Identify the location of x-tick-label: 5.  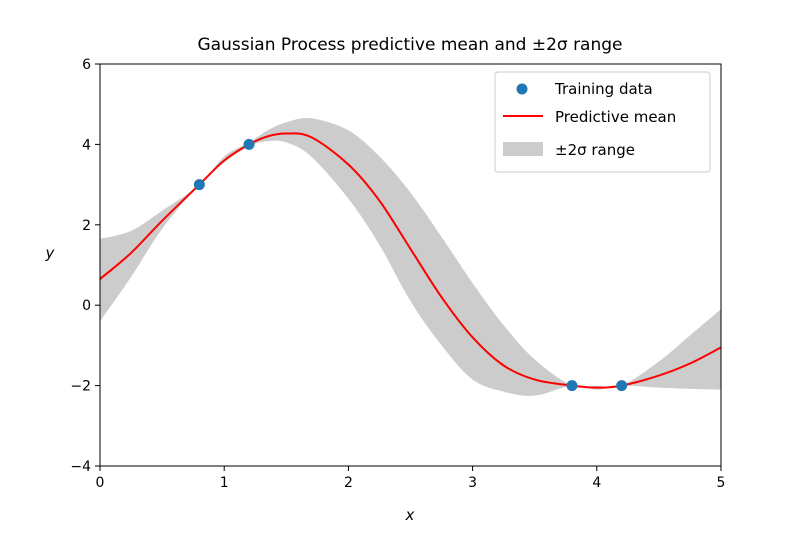
(721, 483).